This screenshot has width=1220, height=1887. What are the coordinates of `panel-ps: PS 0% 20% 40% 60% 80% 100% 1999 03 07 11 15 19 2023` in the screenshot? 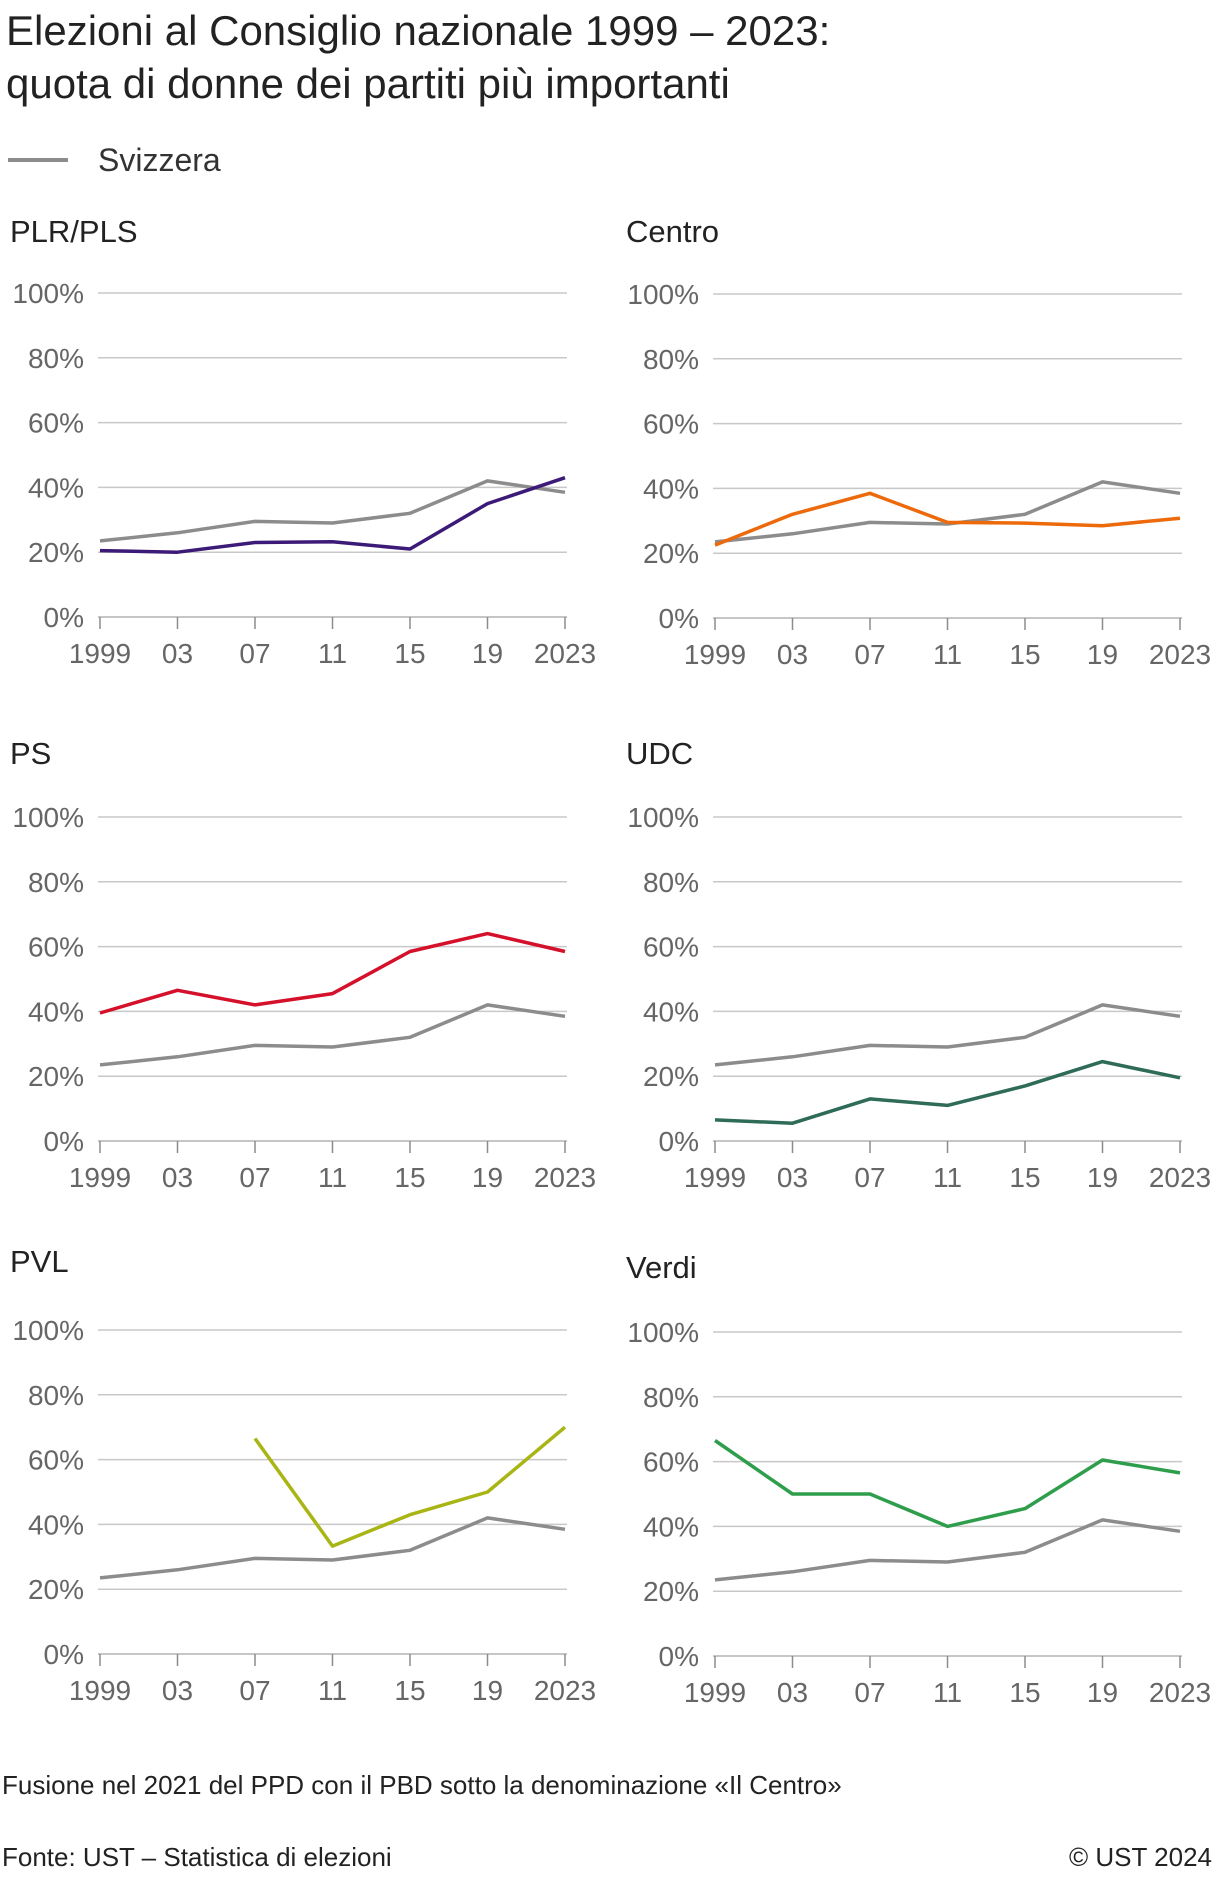 It's located at (303, 964).